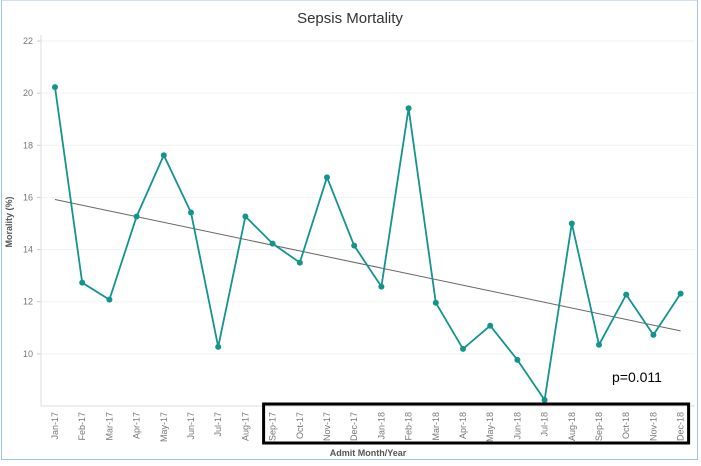  What do you see at coordinates (327, 426) in the screenshot?
I see `x-tick-label: Nov-17` at bounding box center [327, 426].